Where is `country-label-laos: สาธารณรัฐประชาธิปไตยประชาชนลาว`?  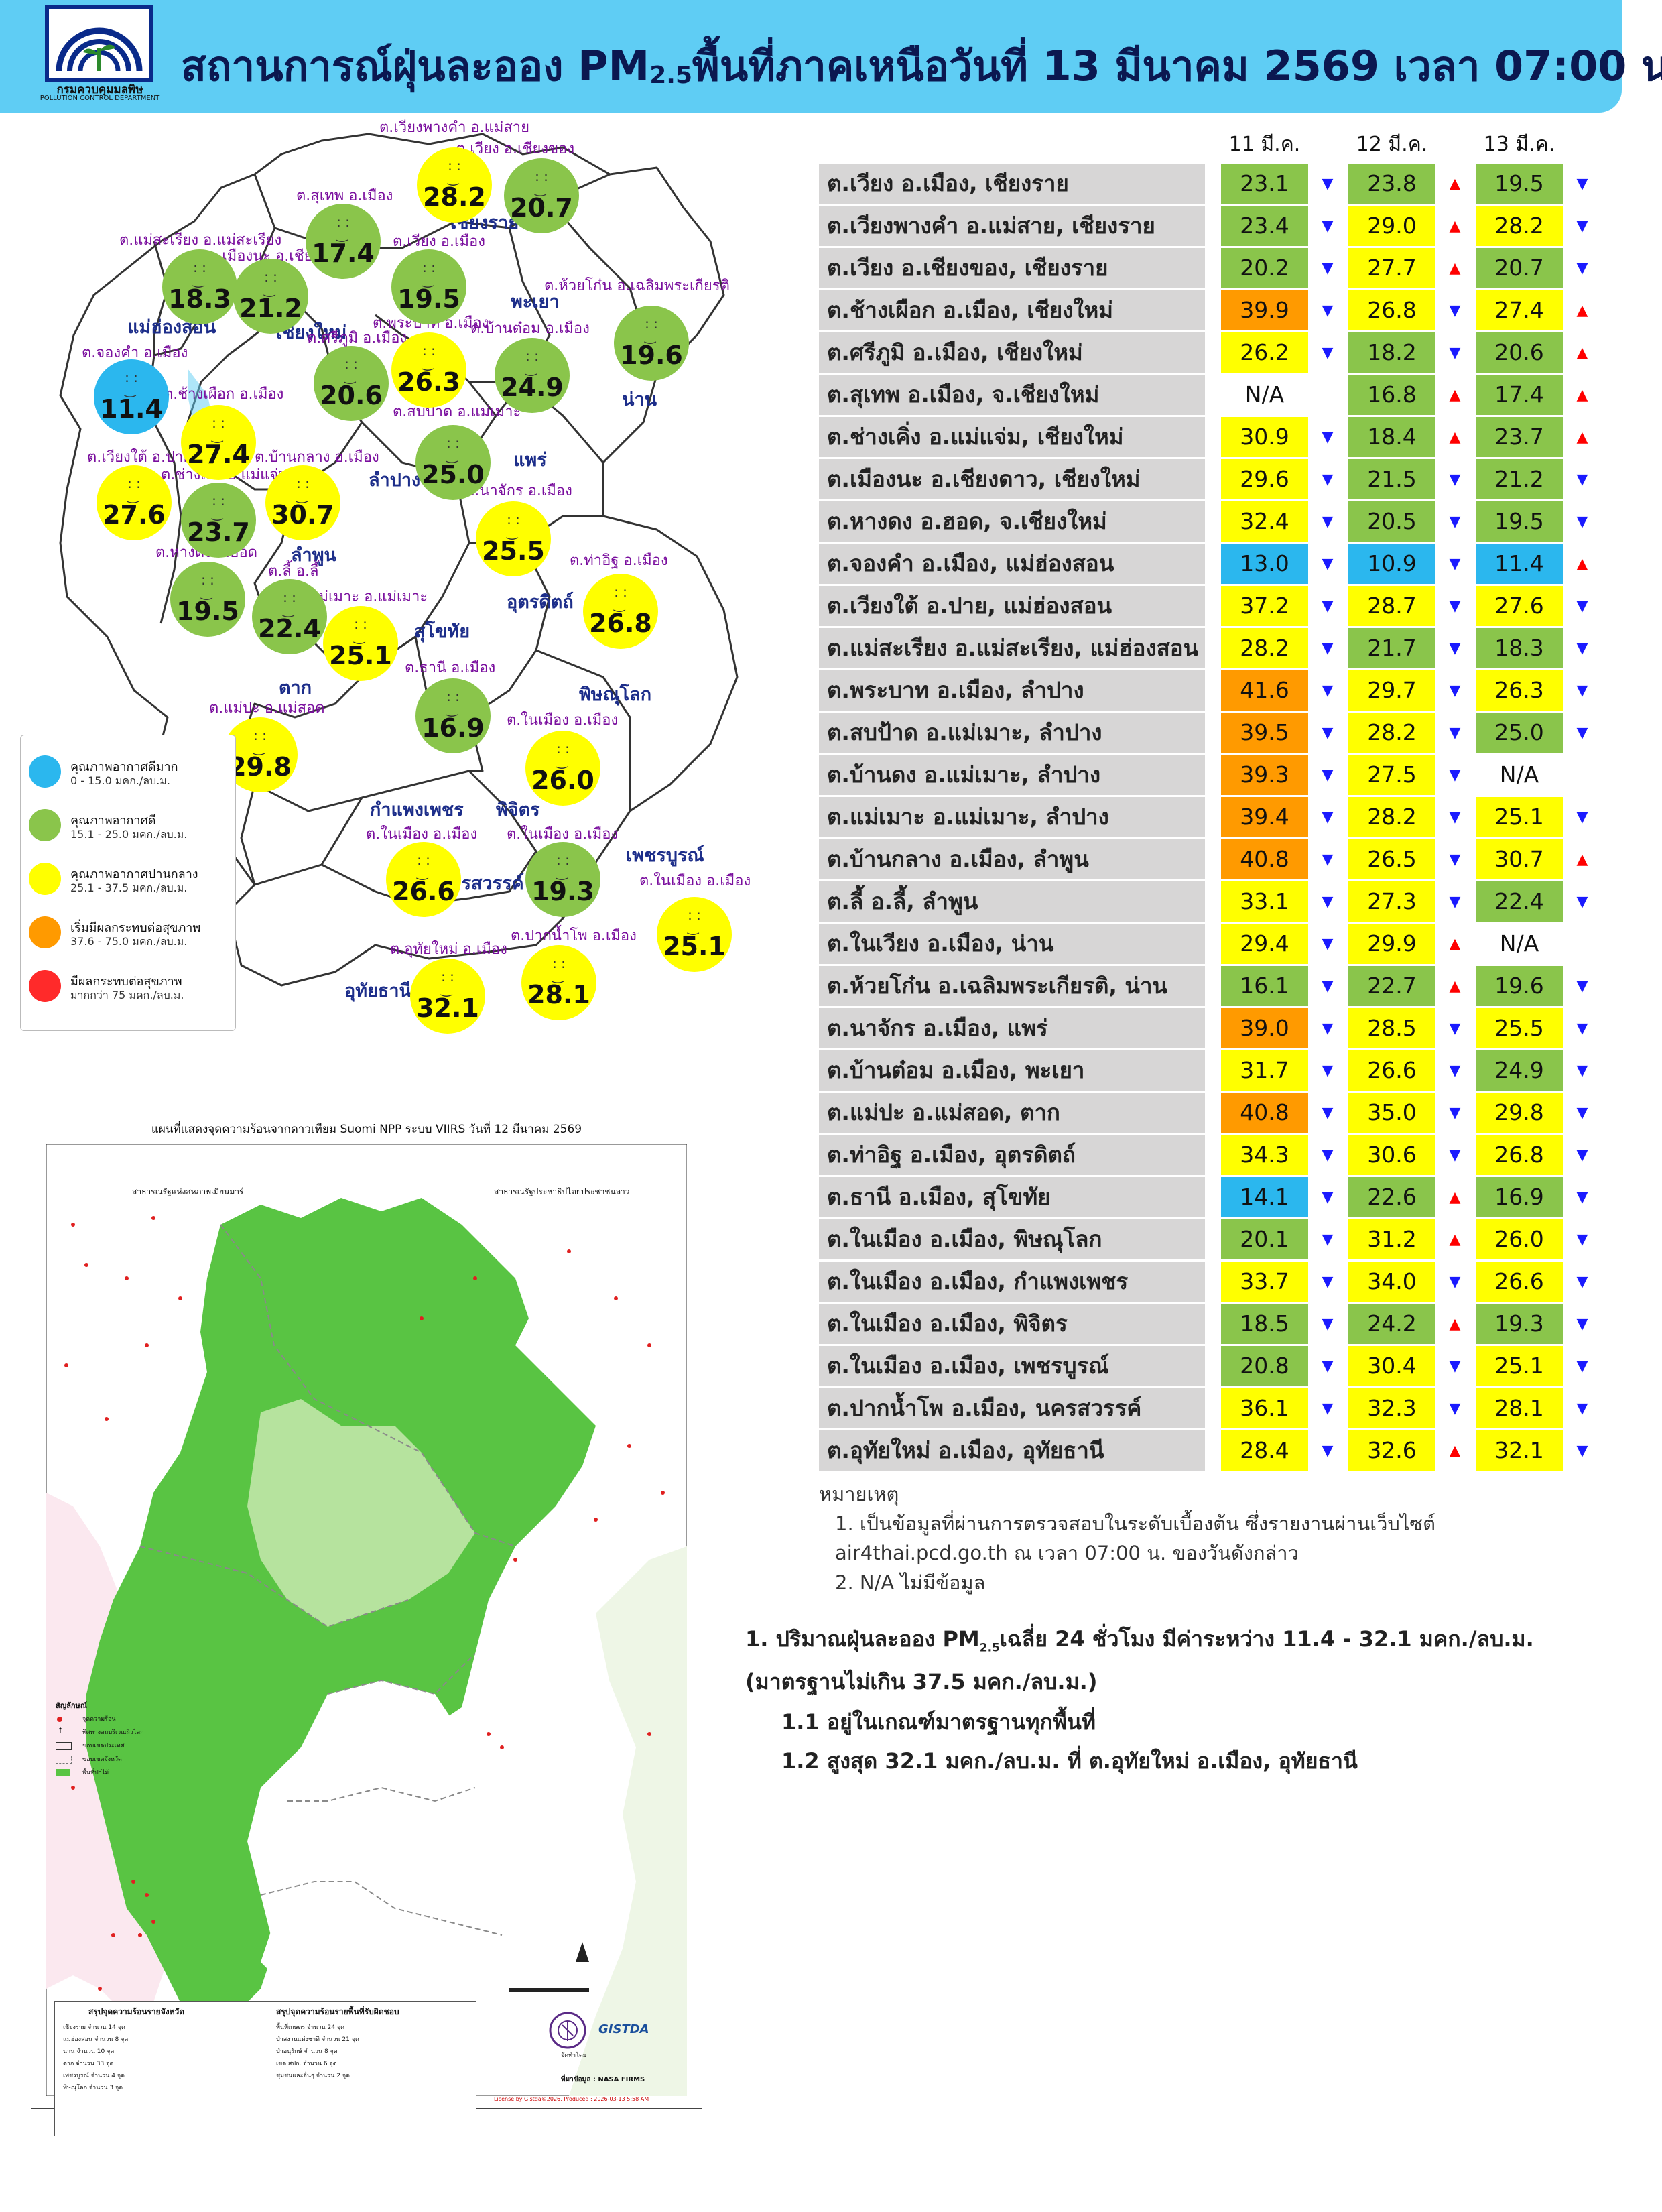 country-label-laos: สาธารณรัฐประชาธิปไตยประชาชนลาว is located at coordinates (562, 1191).